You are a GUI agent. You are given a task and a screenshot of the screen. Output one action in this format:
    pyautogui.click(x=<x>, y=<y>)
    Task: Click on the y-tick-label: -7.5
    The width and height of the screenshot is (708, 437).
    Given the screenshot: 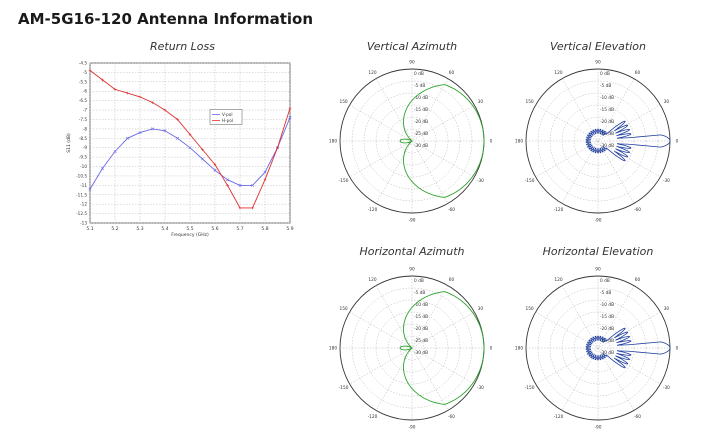 What is the action you would take?
    pyautogui.click(x=83, y=119)
    